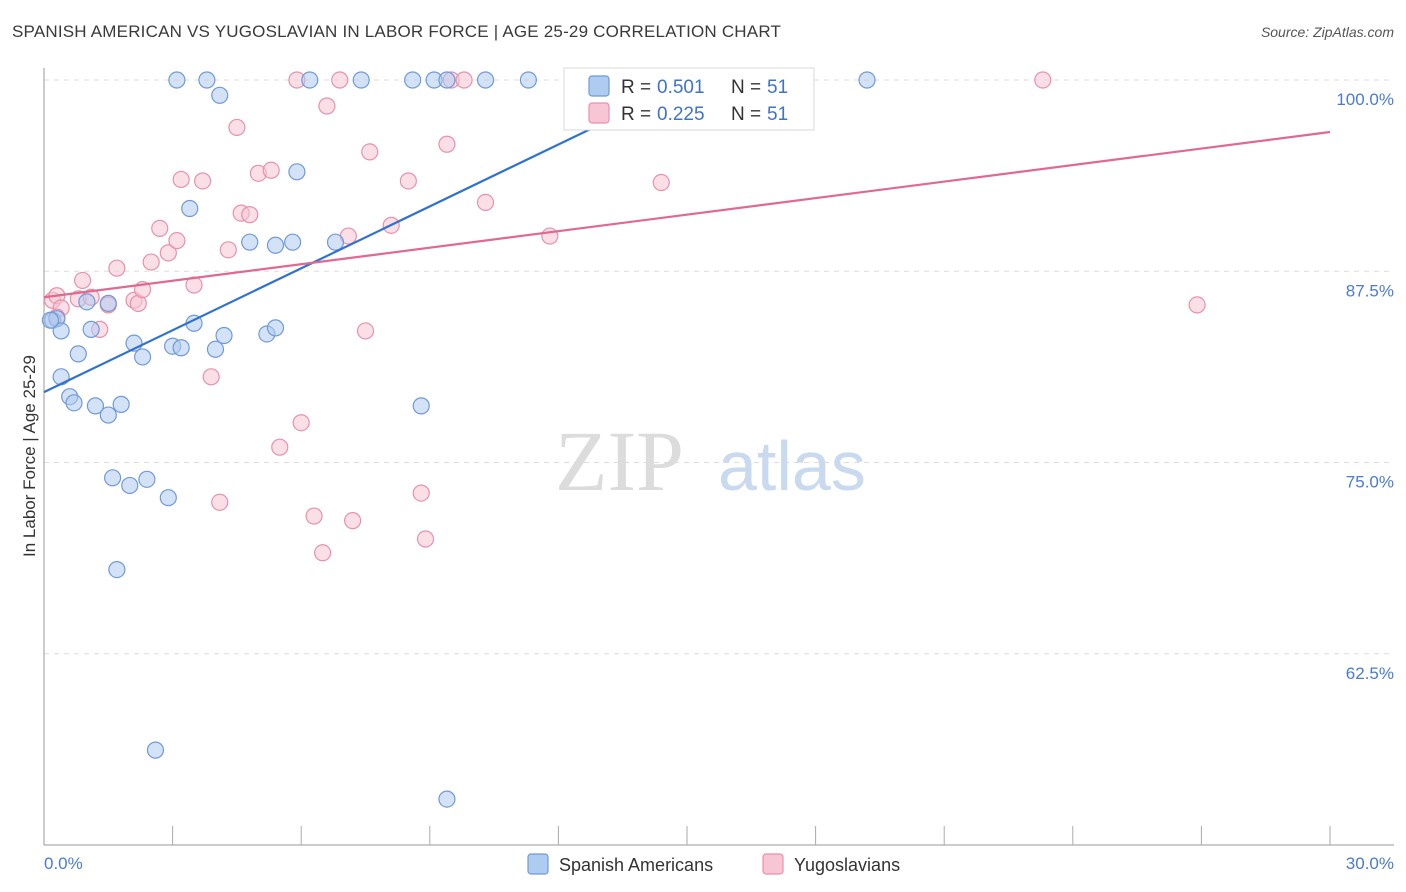  I want to click on bottom-legend-label-spanish: Spanish Americans, so click(636, 865).